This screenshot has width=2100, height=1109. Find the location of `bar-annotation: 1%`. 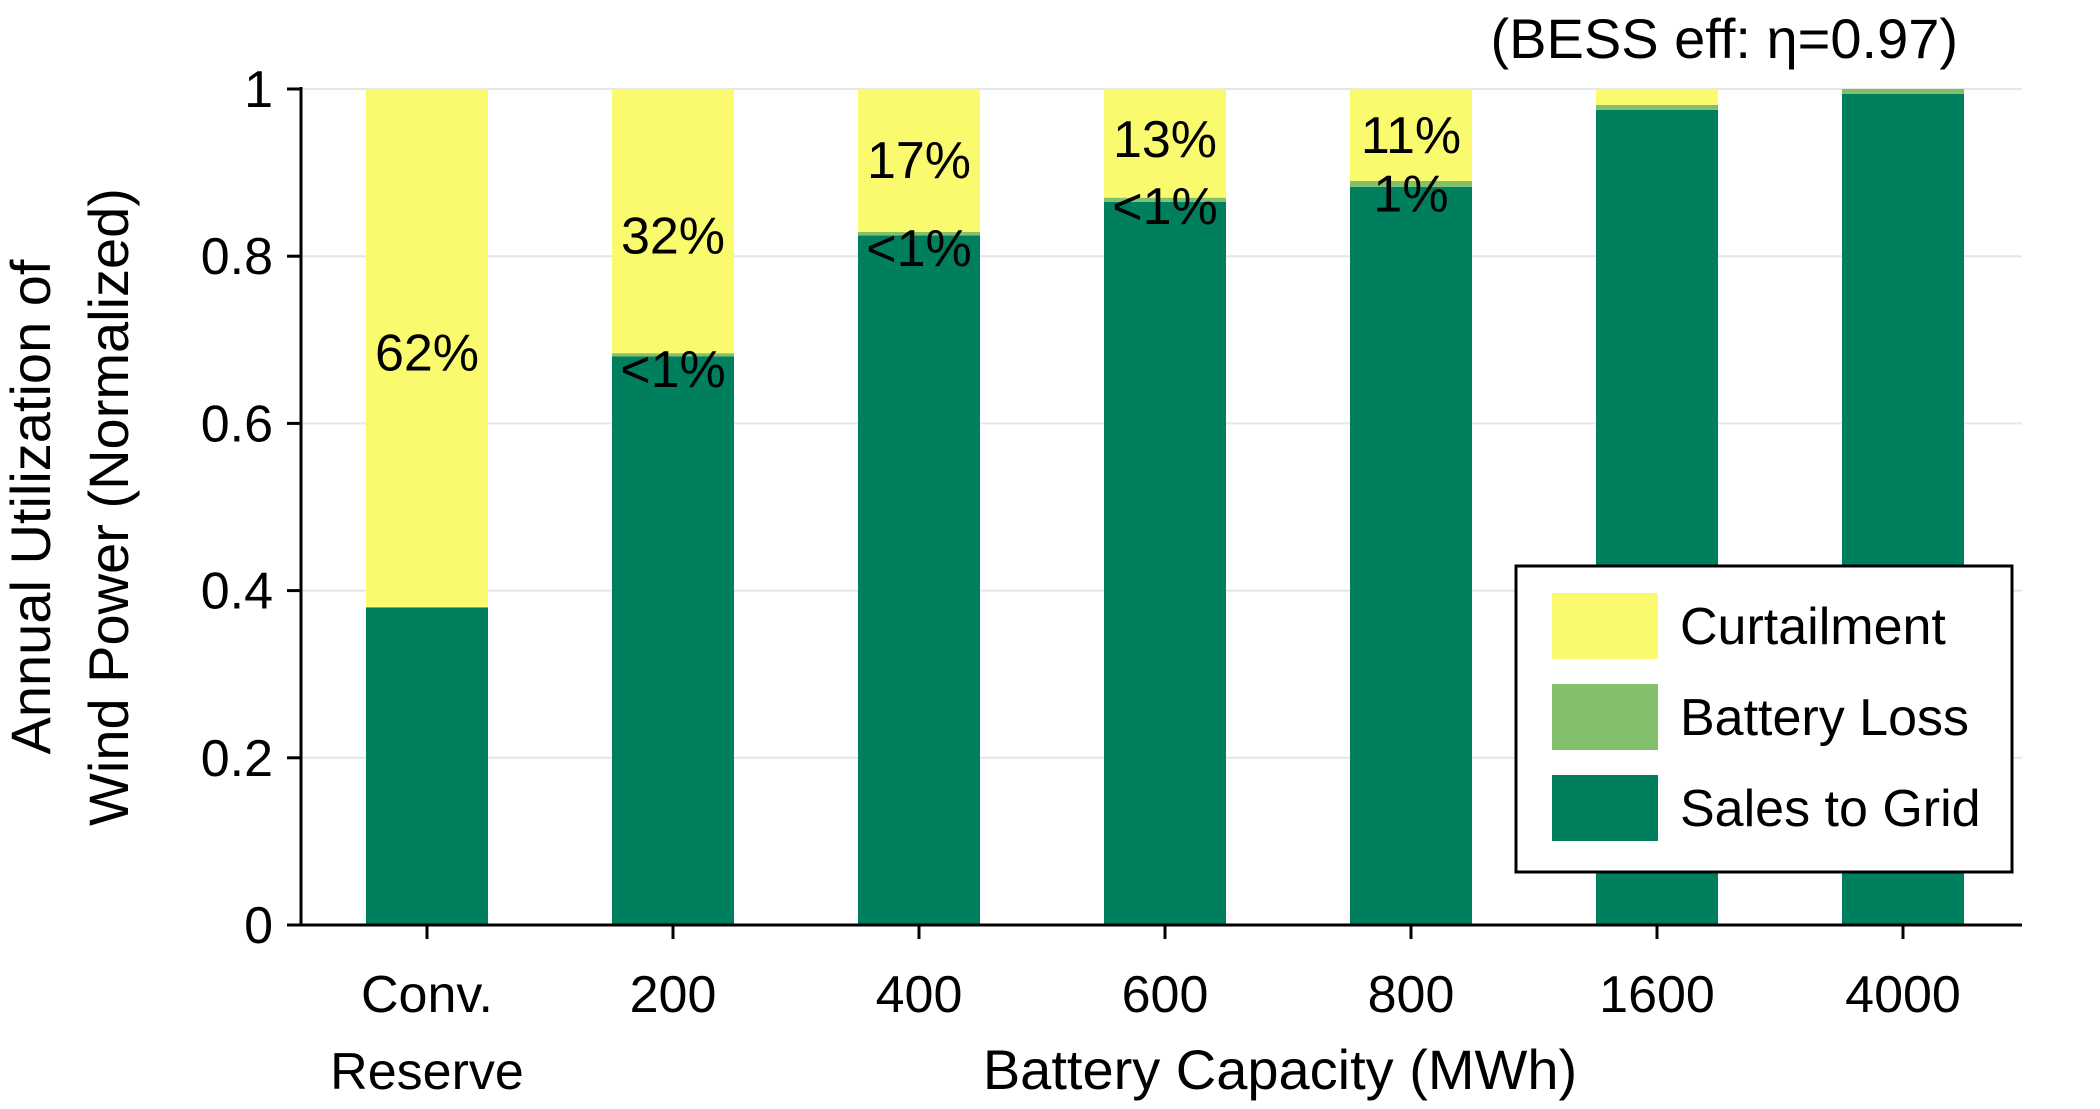

bar-annotation: 1% is located at coordinates (1410, 195).